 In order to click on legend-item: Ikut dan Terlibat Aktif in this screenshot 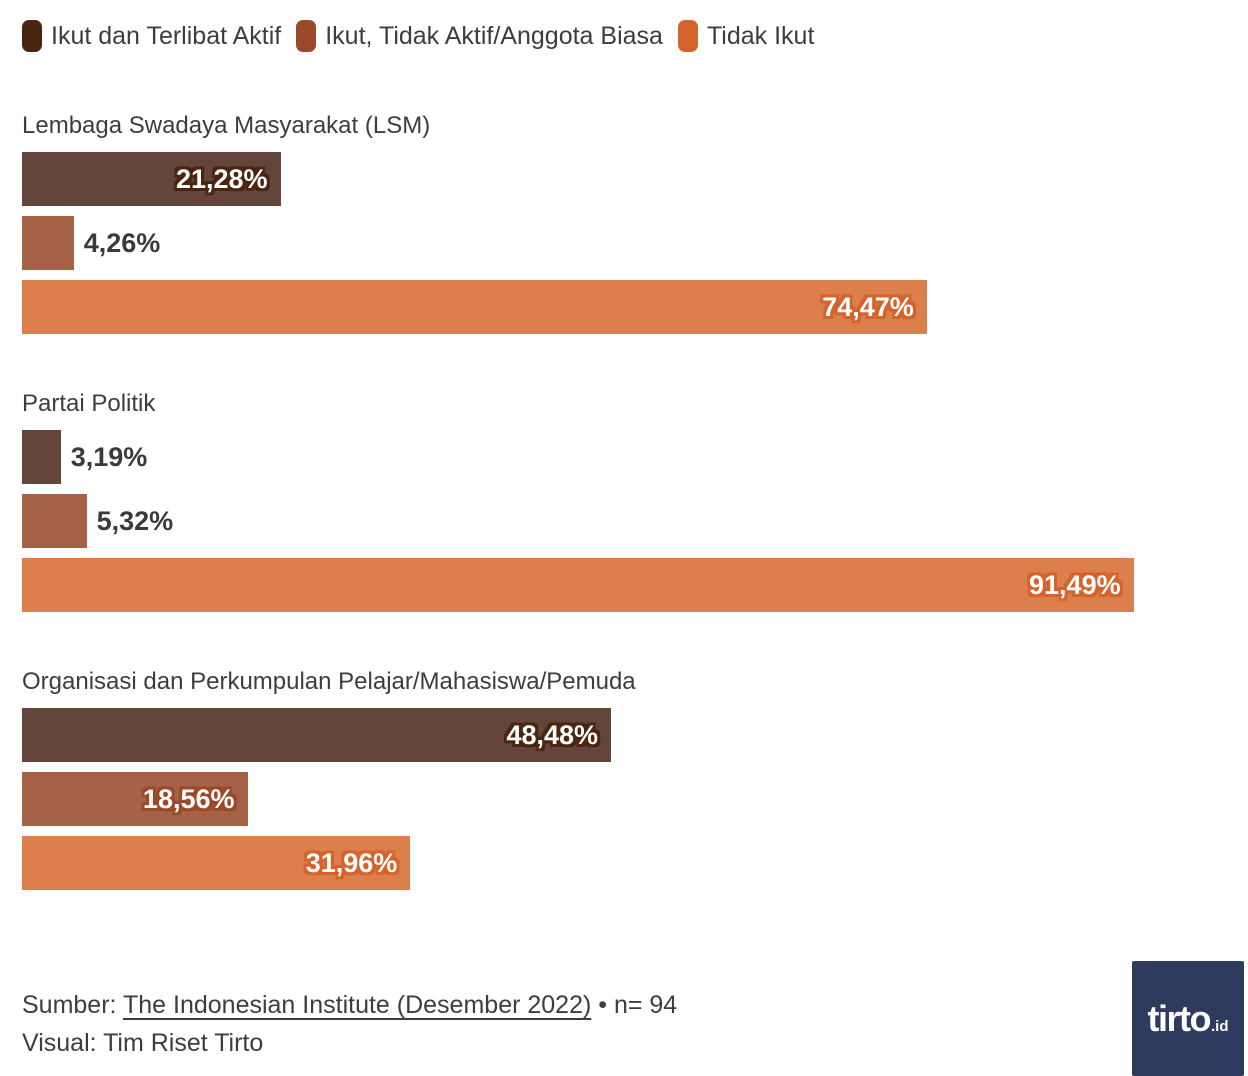, I will do `click(151, 36)`.